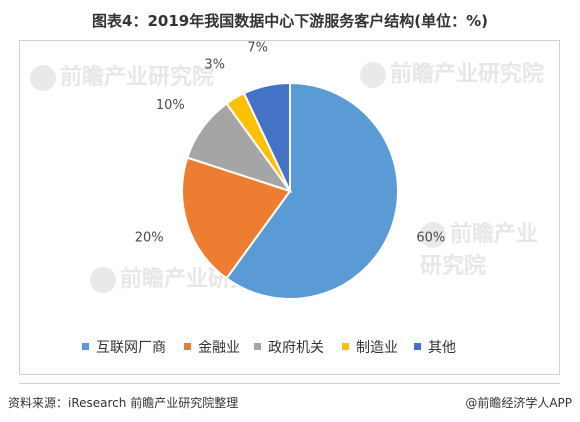  I want to click on legend-label: 金融业, so click(219, 348).